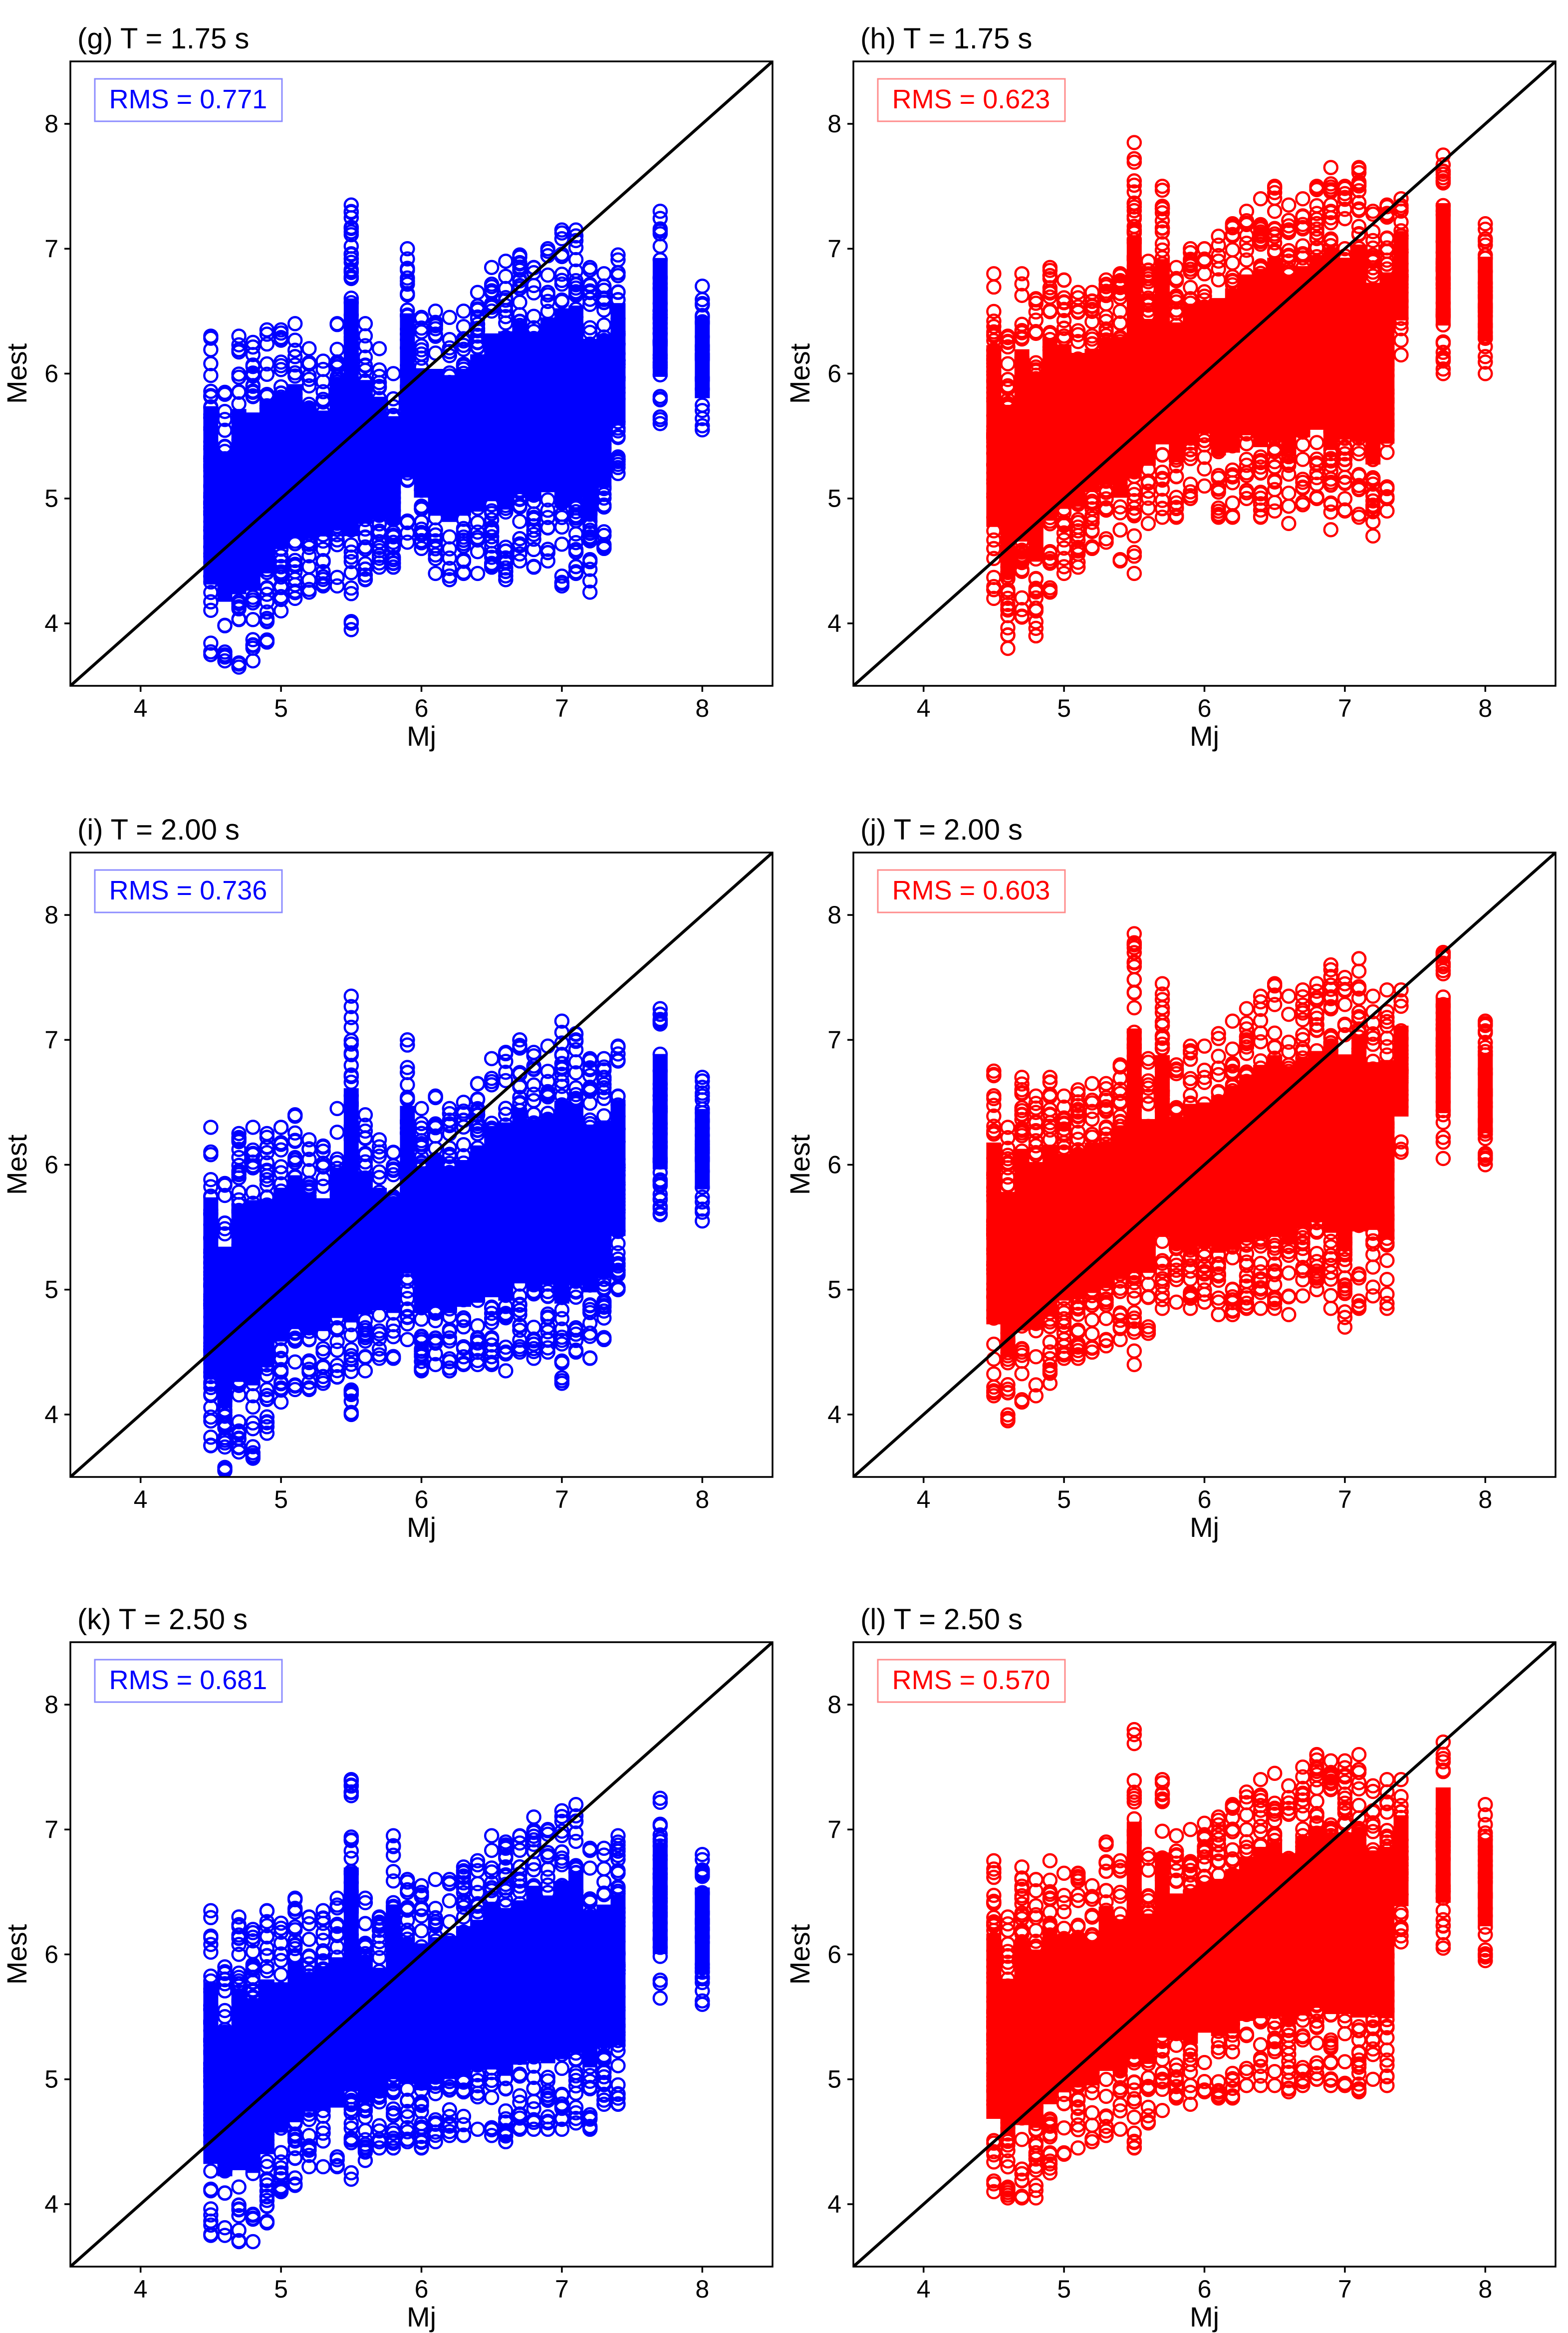 The width and height of the screenshot is (1568, 2333). Describe the element at coordinates (456, 1232) in the screenshot. I see `data-points` at that location.